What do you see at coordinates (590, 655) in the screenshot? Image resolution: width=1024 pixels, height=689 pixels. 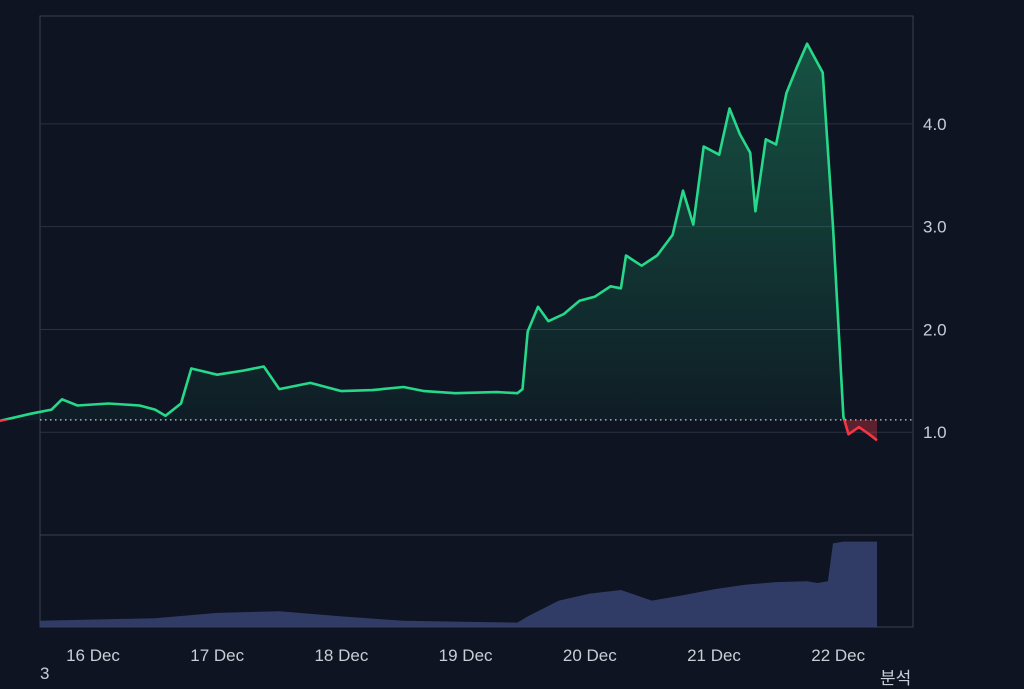 I see `x-tick-label: 20 Dec` at bounding box center [590, 655].